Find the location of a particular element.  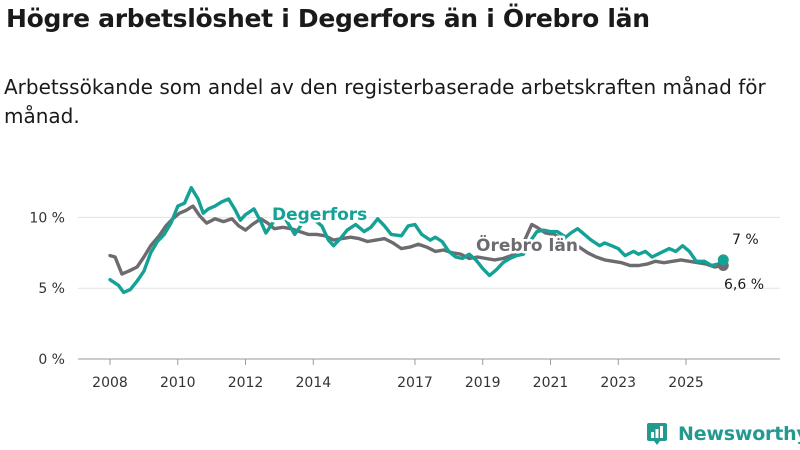

x-tick-label: 2014 is located at coordinates (313, 383).